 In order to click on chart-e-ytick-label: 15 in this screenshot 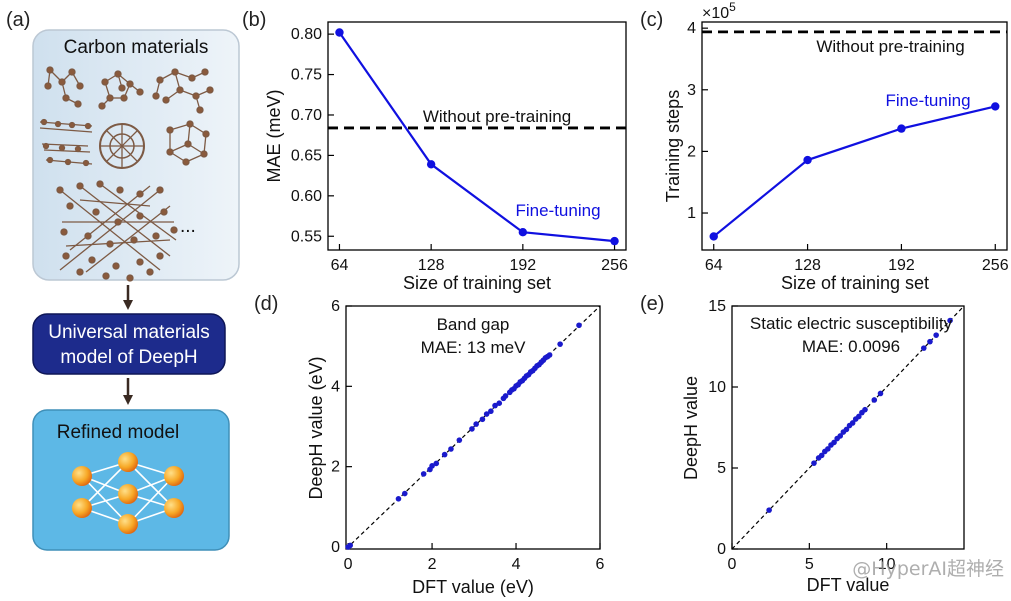, I will do `click(717, 306)`.